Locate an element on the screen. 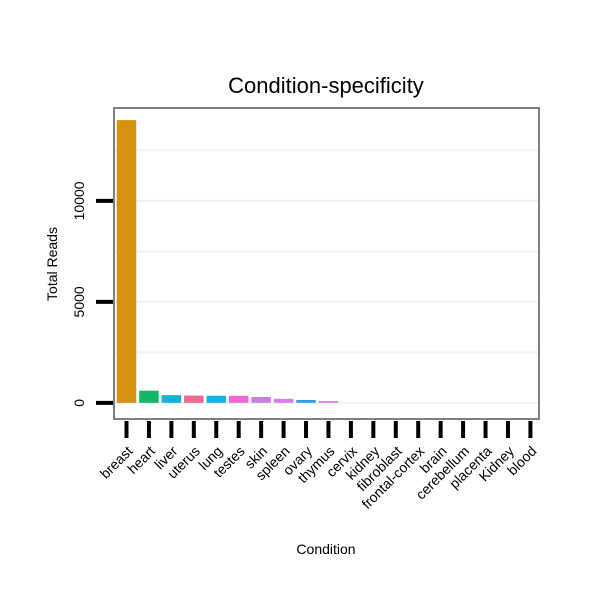 The height and width of the screenshot is (600, 600). y-tick-label: 10000 is located at coordinates (79, 200).